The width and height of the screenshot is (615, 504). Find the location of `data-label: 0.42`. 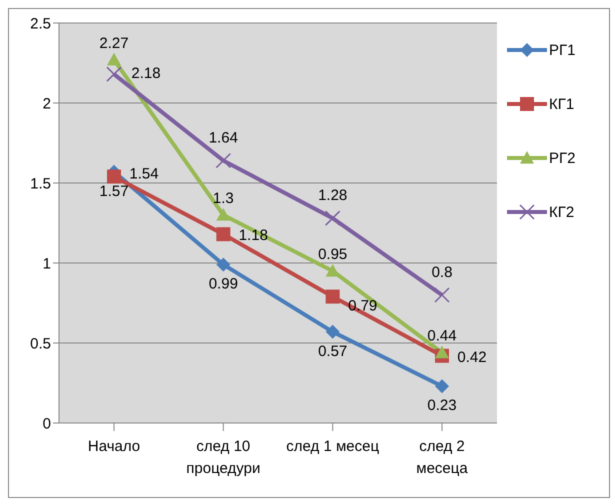

data-label: 0.42 is located at coordinates (472, 357).